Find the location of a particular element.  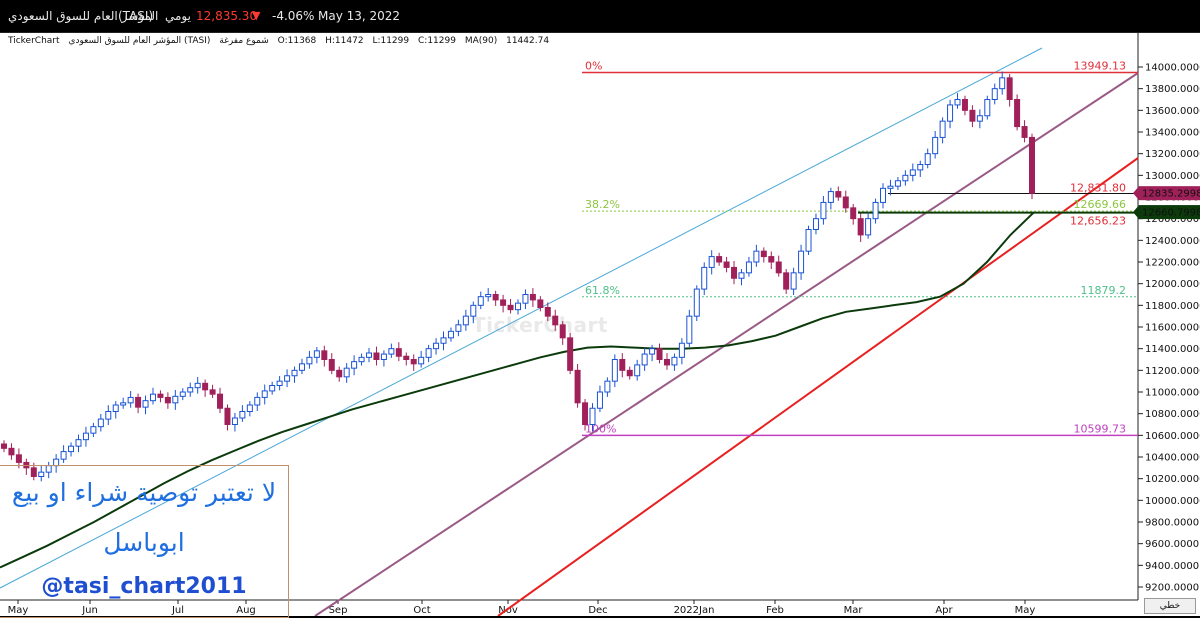

y-tick-label: 9200.0000 is located at coordinates (1172, 588).